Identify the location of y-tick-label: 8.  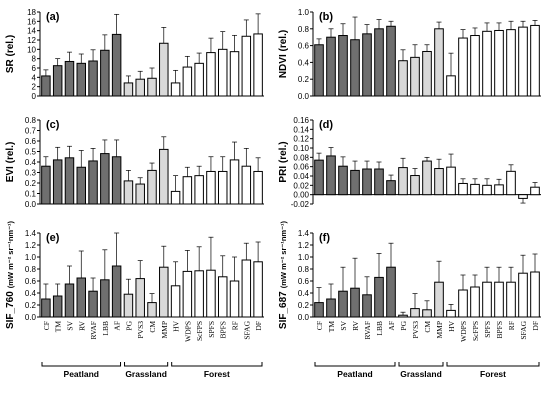
(34, 59).